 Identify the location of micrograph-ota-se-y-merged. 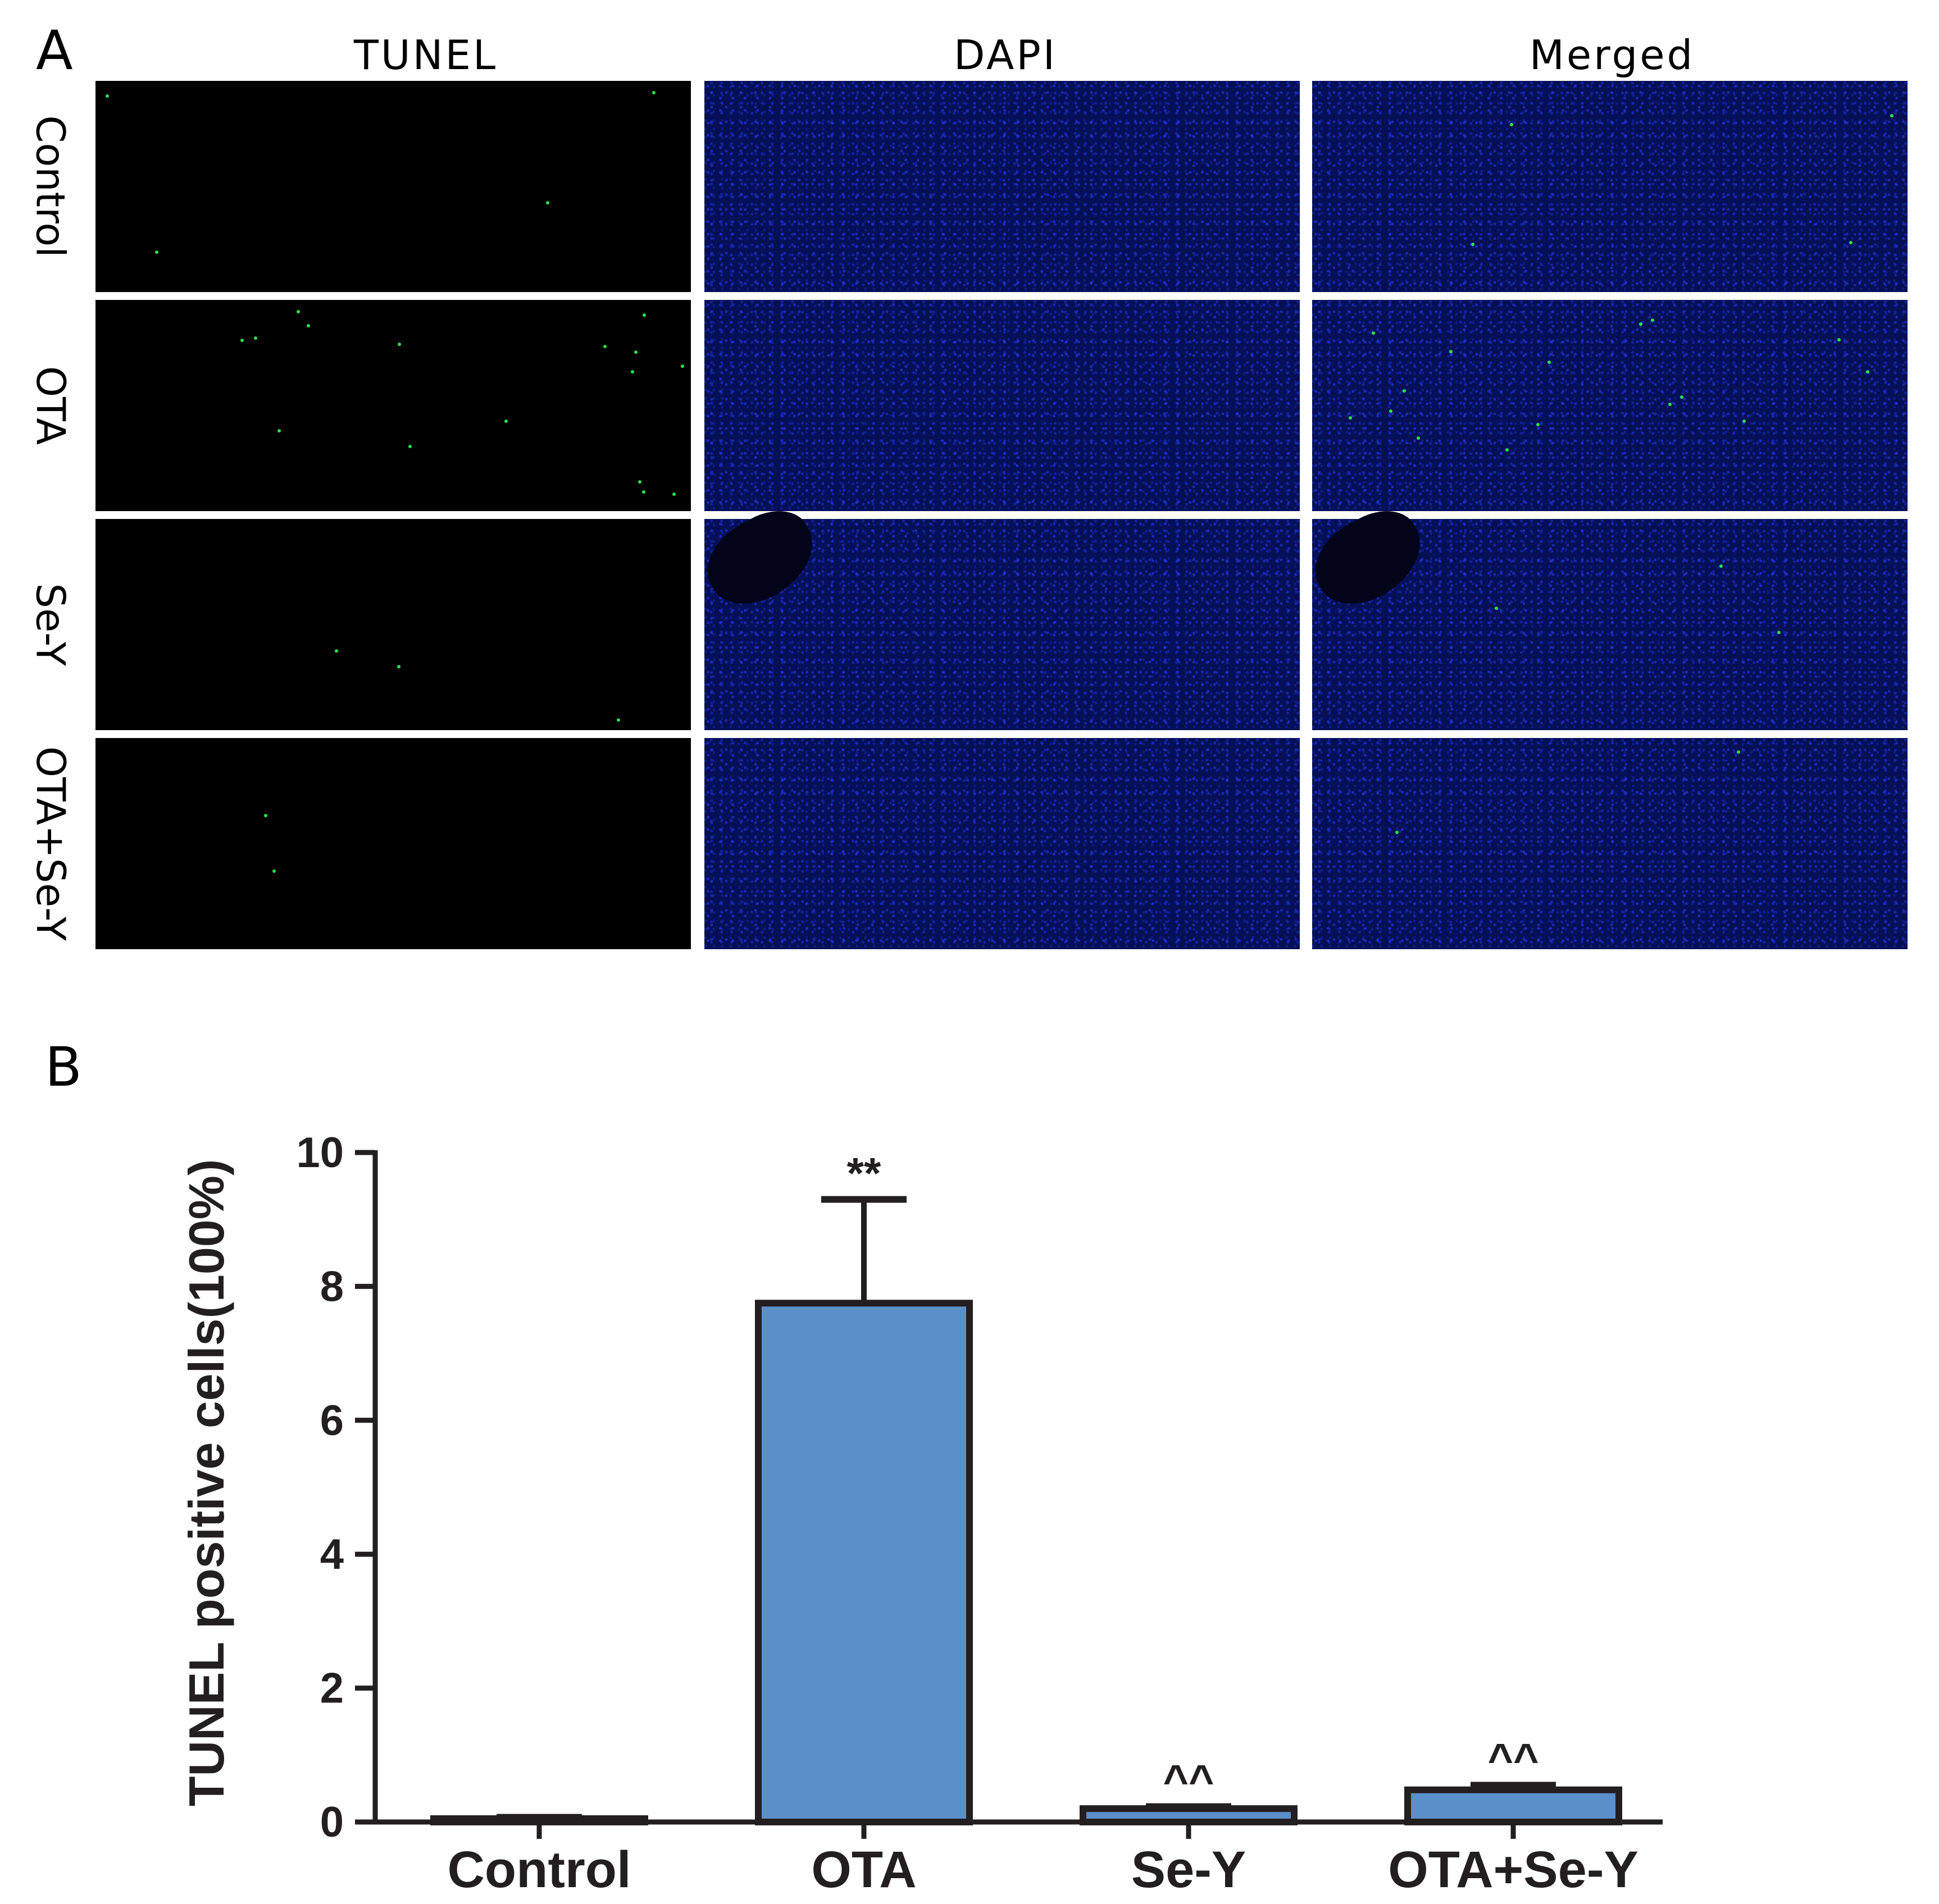
(1610, 843).